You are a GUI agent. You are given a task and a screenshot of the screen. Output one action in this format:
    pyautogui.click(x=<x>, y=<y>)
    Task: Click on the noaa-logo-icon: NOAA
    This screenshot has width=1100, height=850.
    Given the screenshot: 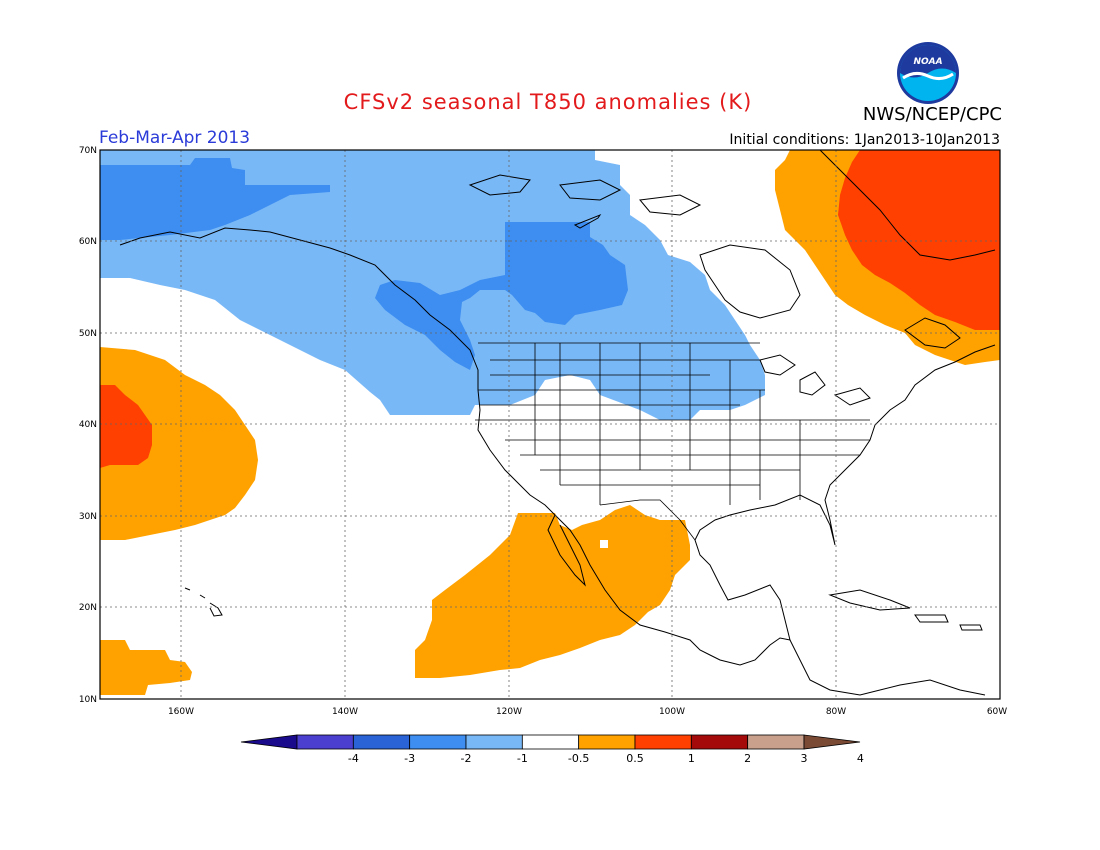 What is the action you would take?
    pyautogui.click(x=928, y=73)
    